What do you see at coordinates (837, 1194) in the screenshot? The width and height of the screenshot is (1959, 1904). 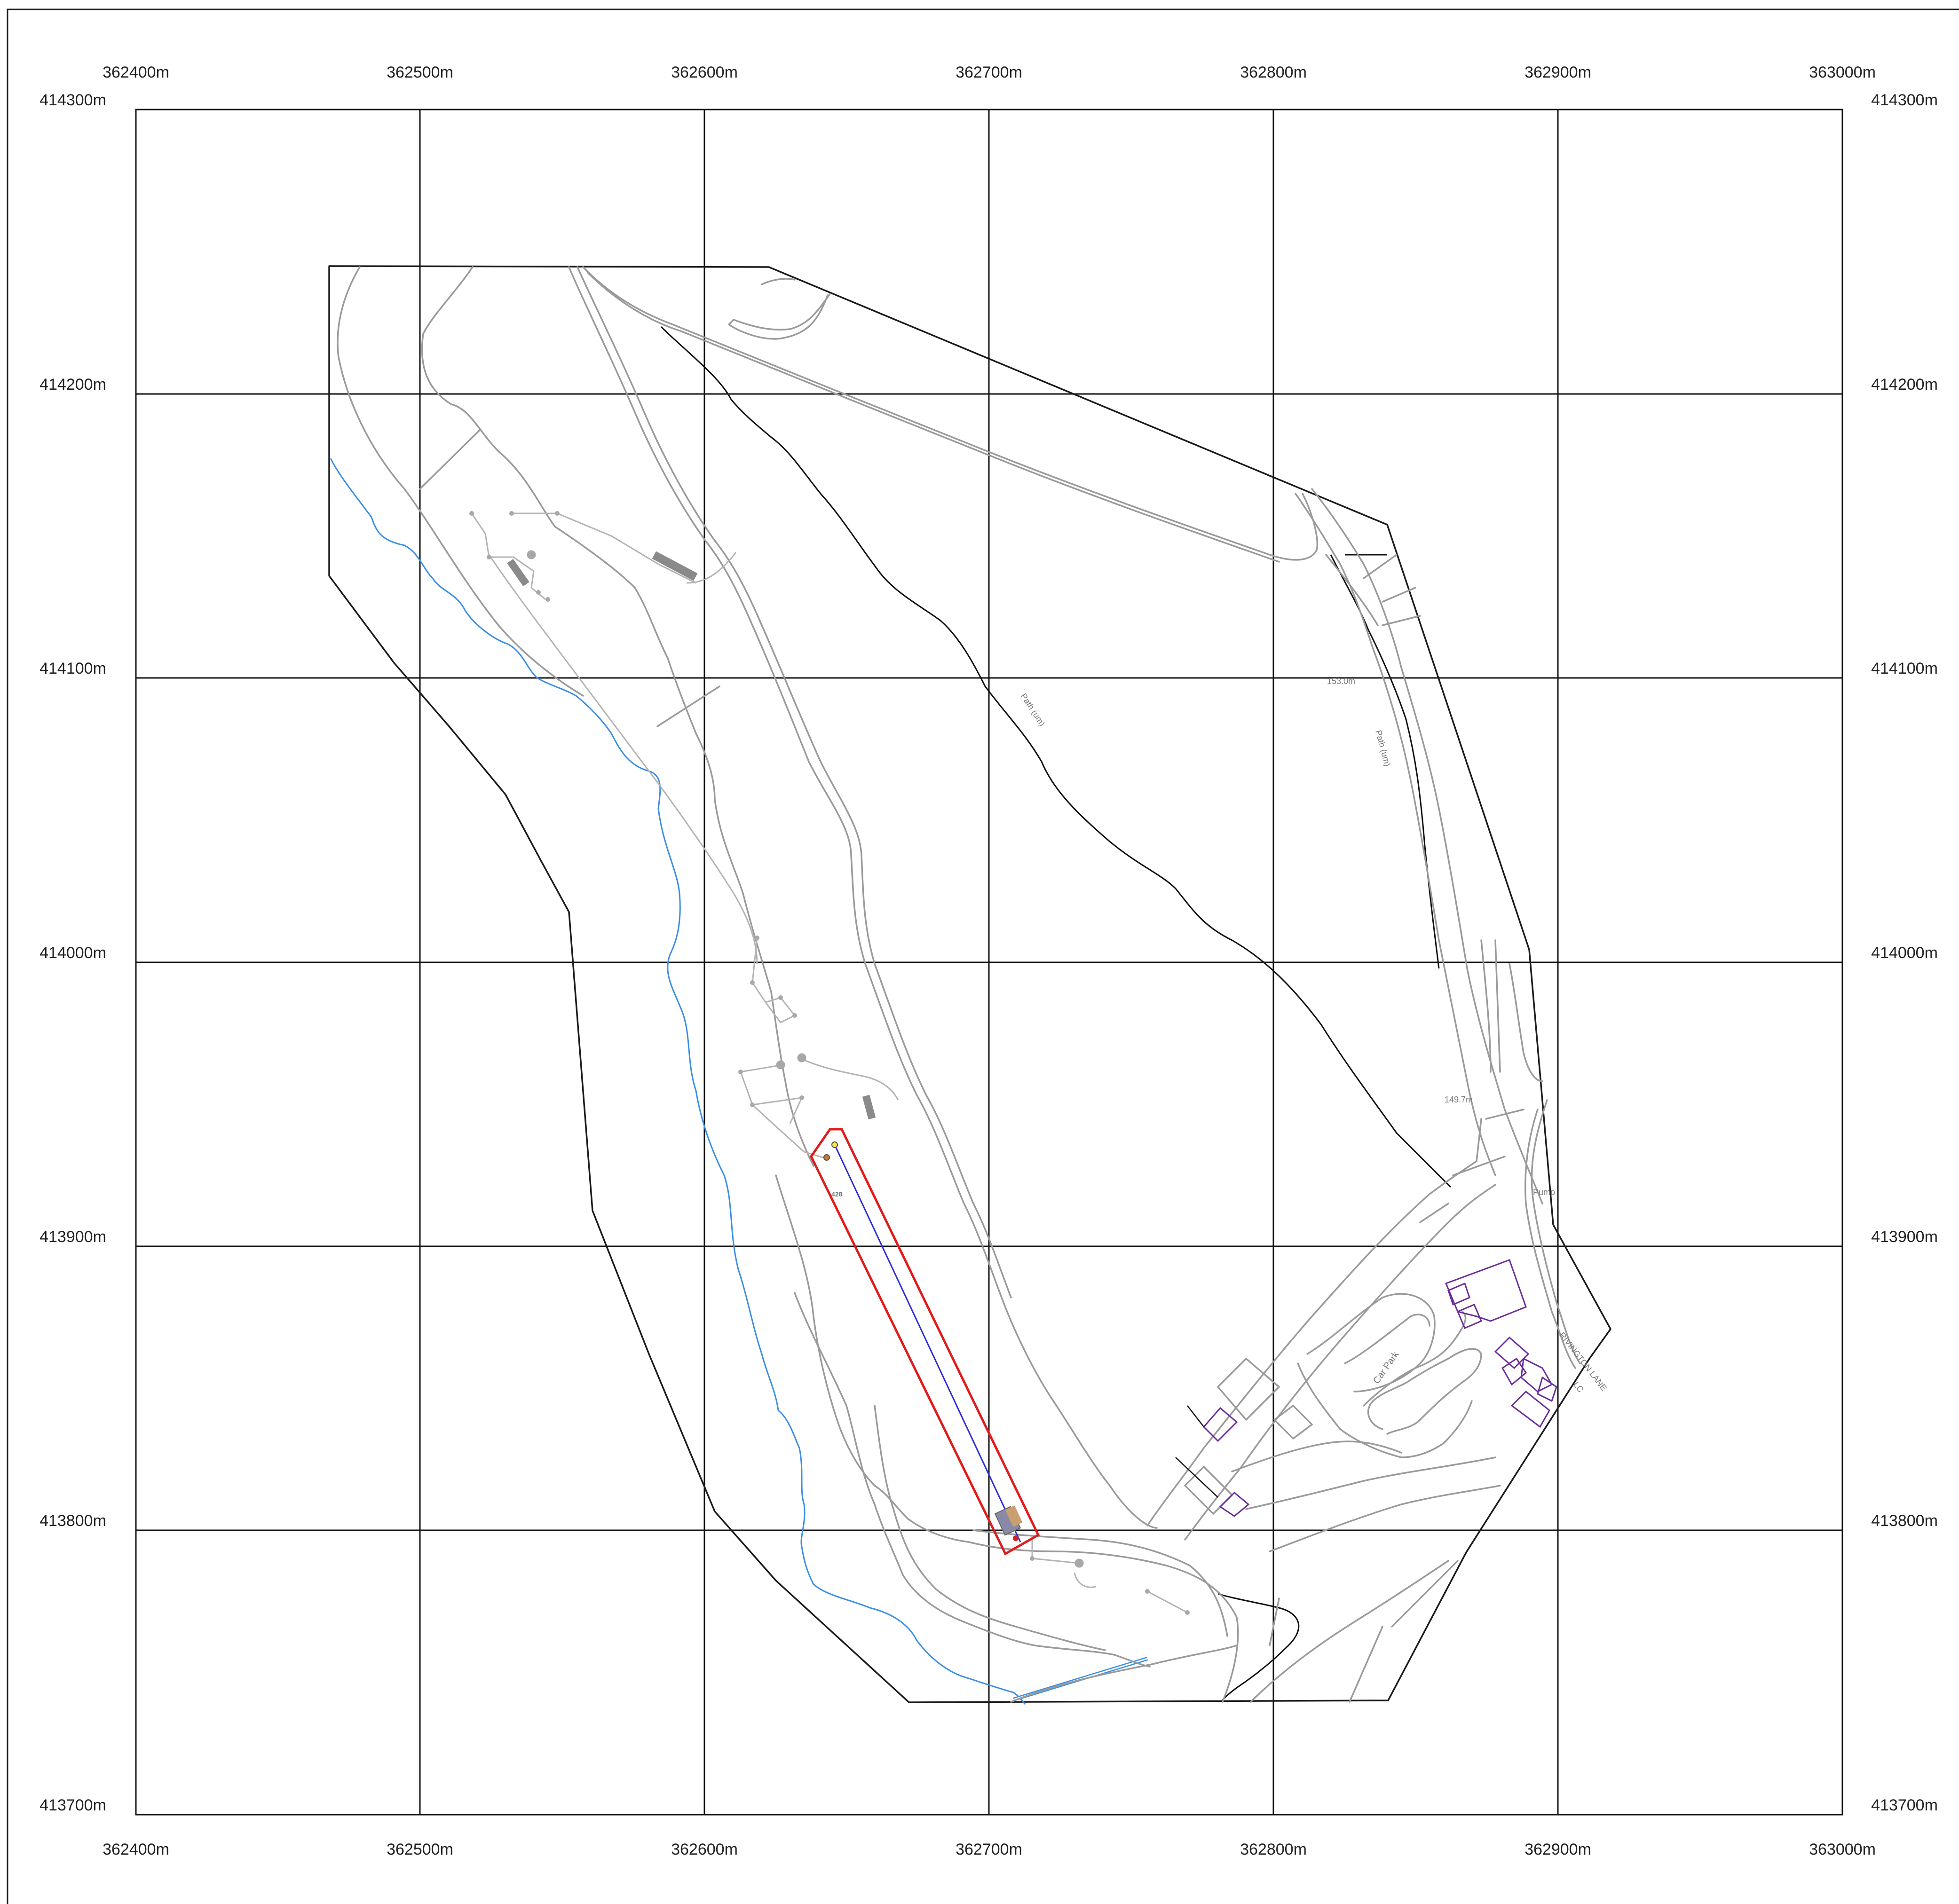 I see `survey-point-label: 428` at bounding box center [837, 1194].